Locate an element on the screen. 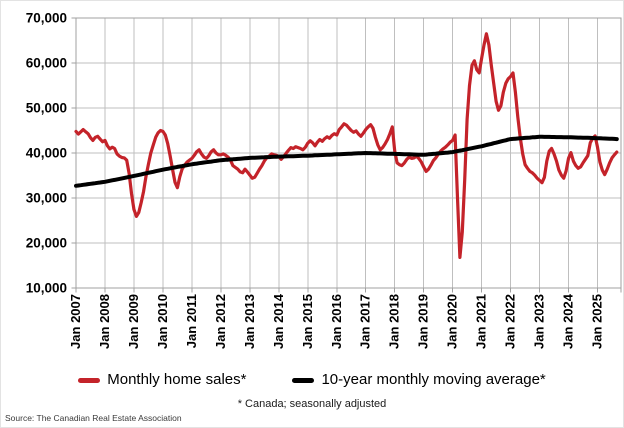 The height and width of the screenshot is (428, 624). ten-year-moving-average-line is located at coordinates (346, 161).